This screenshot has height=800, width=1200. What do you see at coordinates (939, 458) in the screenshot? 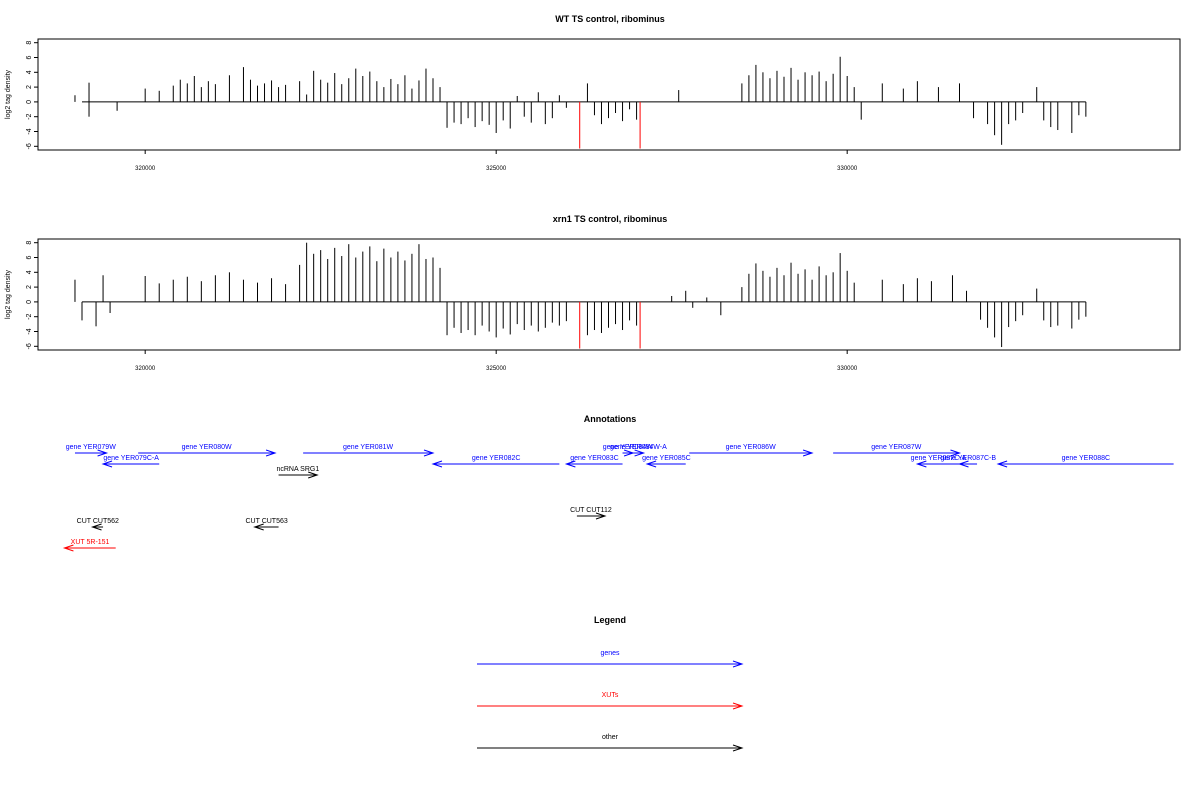
I see `feature-label: gene YER087C-A` at bounding box center [939, 458].